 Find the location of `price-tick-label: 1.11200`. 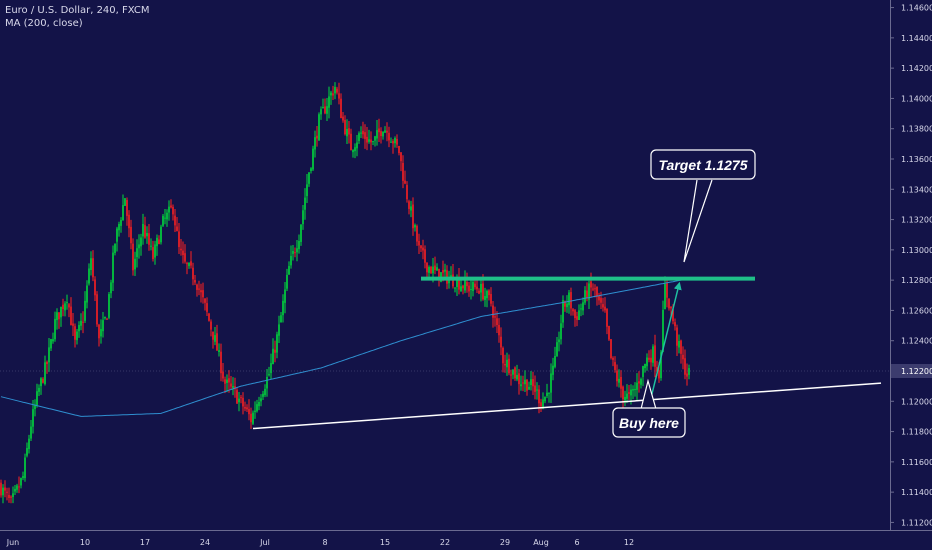

price-tick-label: 1.11200 is located at coordinates (916, 522).